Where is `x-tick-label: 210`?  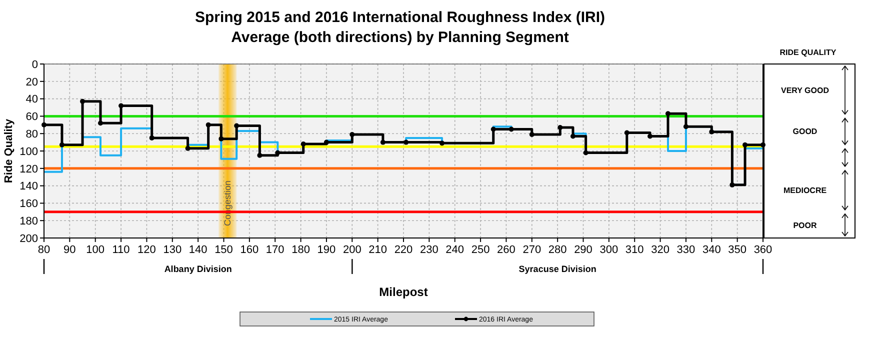 x-tick-label: 210 is located at coordinates (377, 250).